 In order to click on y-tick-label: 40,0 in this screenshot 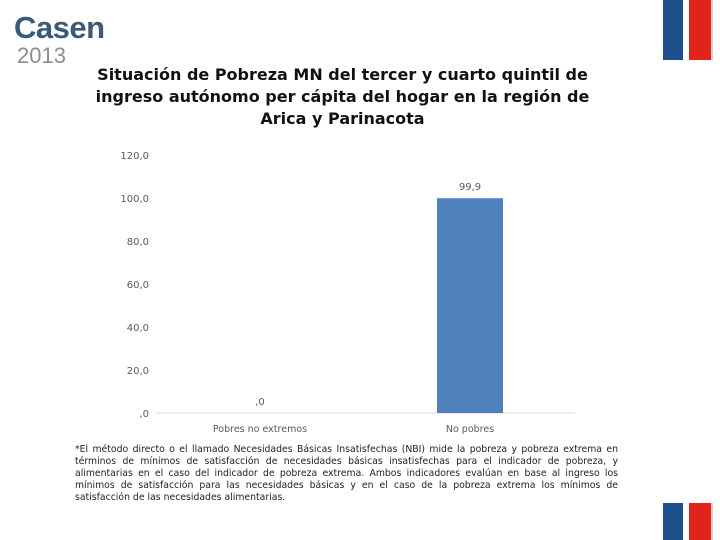, I will do `click(138, 328)`.